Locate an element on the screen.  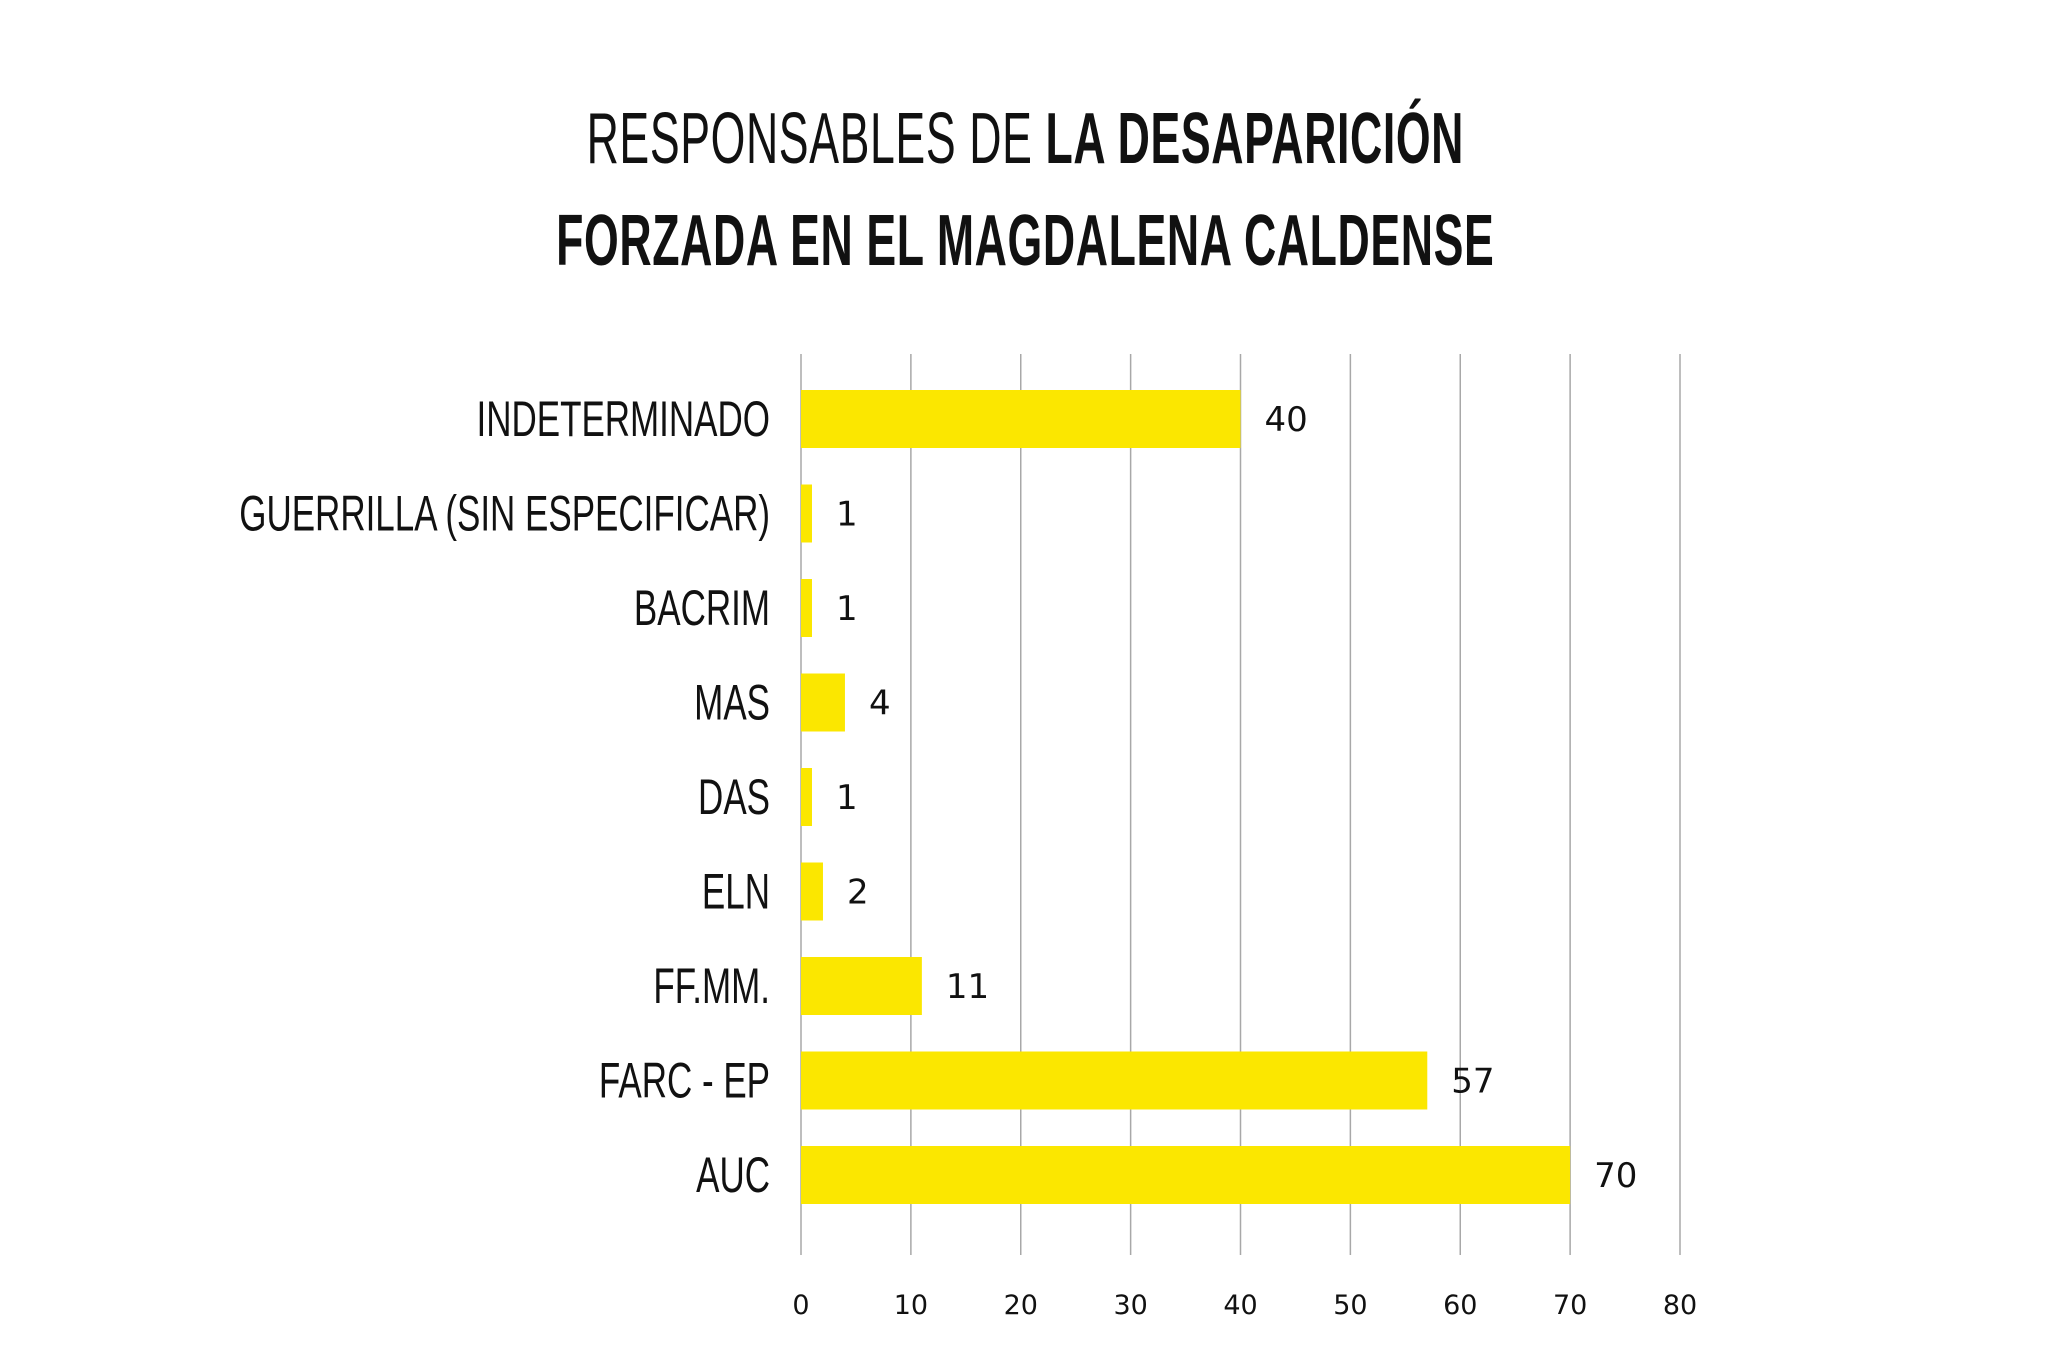
value-label: 11 is located at coordinates (967, 987).